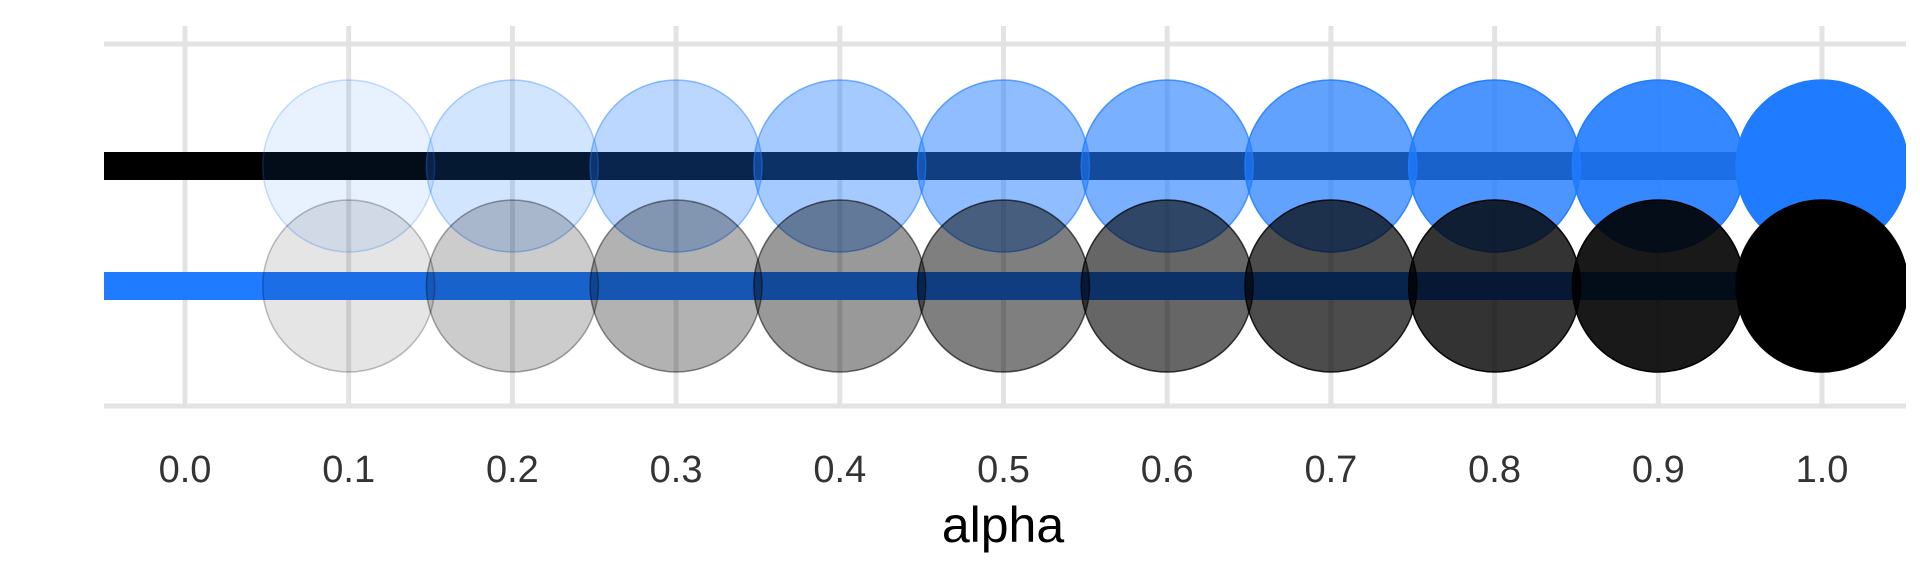 Image resolution: width=1920 pixels, height=576 pixels. What do you see at coordinates (676, 166) in the screenshot?
I see `point-row1-alpha-0.3` at bounding box center [676, 166].